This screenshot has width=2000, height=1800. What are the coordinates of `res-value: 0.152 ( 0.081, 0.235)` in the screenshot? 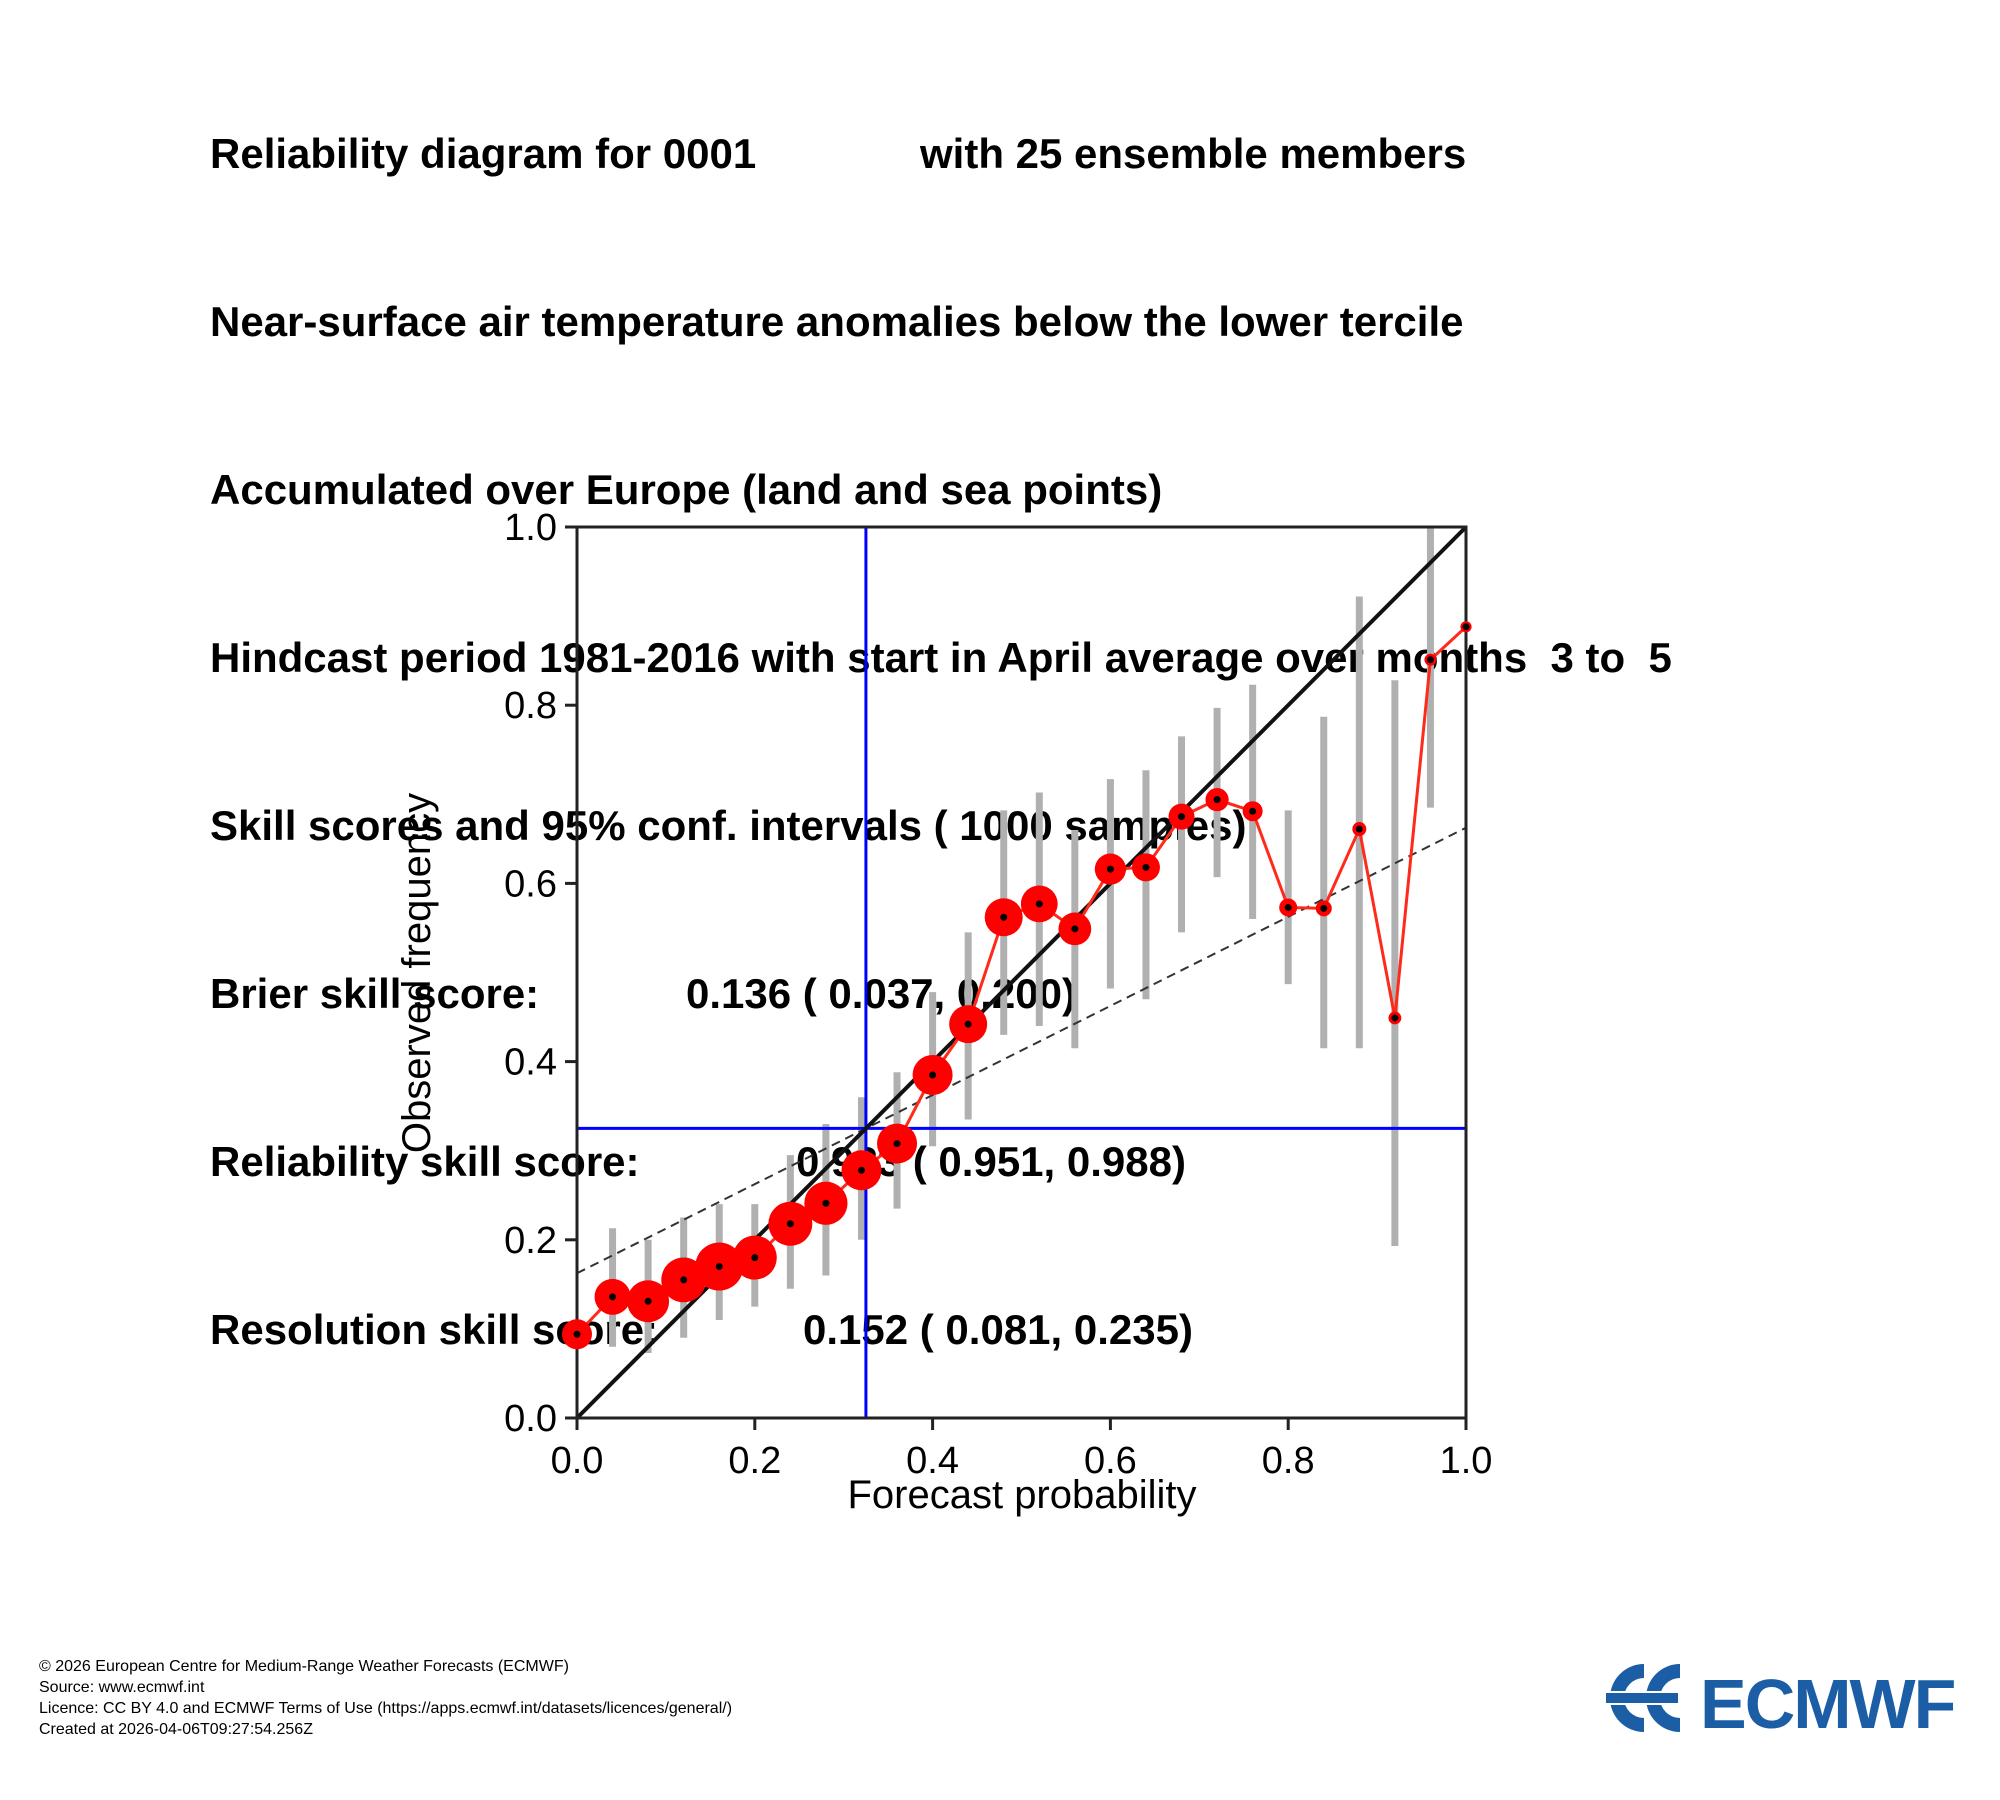 It's located at (998, 1329).